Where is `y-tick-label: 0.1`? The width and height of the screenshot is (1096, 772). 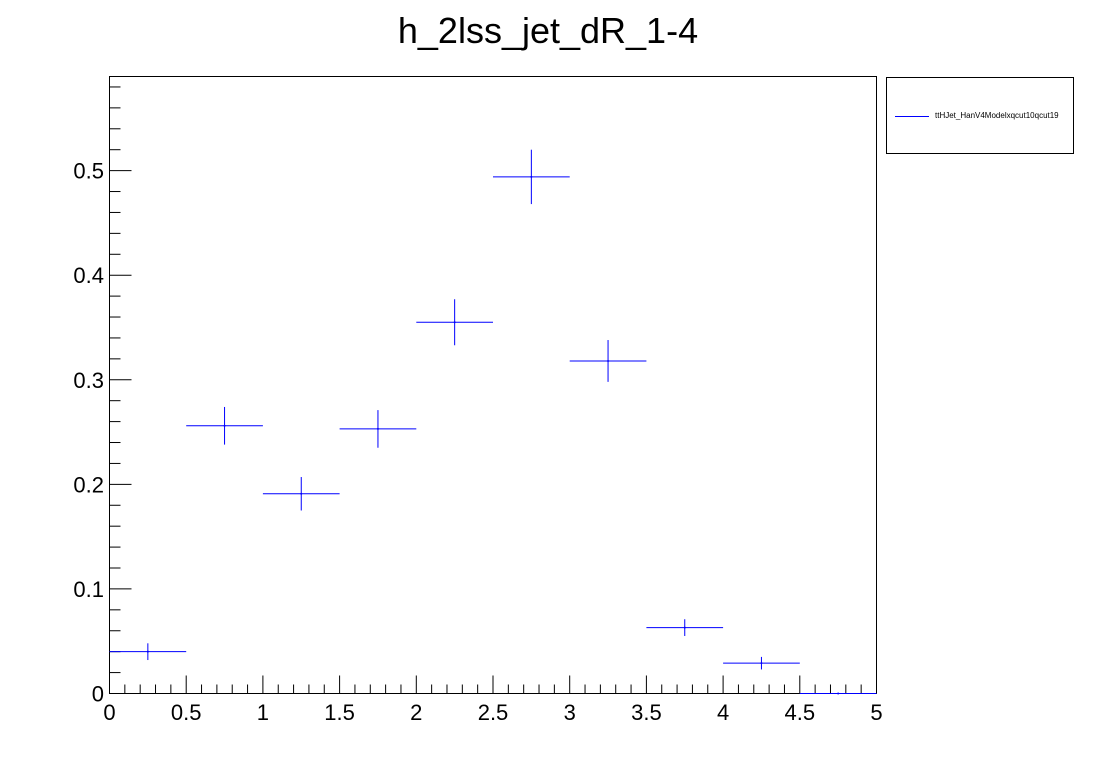
y-tick-label: 0.1 is located at coordinates (88, 589).